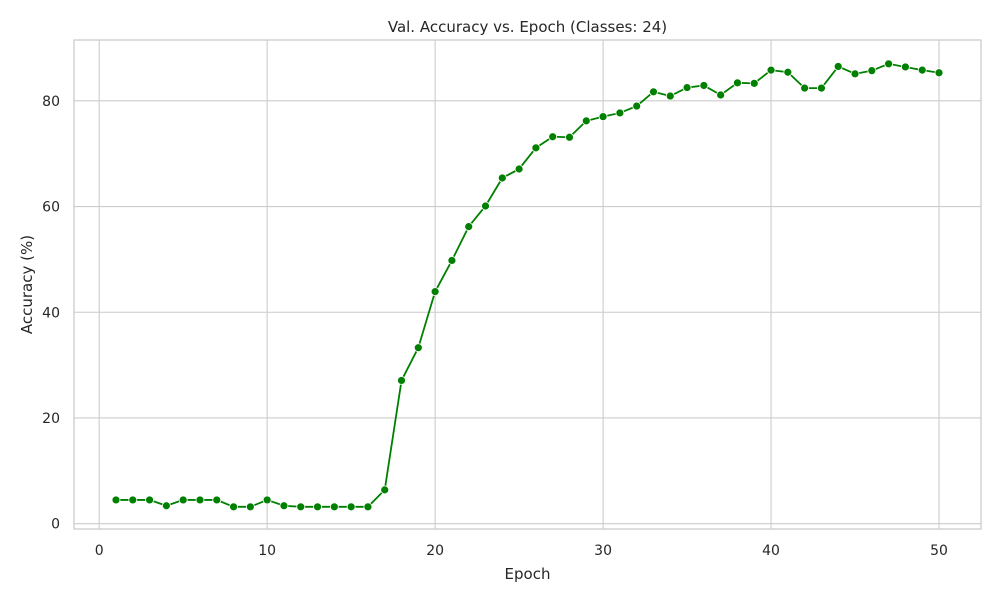  Describe the element at coordinates (55, 525) in the screenshot. I see `y-tick-label: 0` at that location.